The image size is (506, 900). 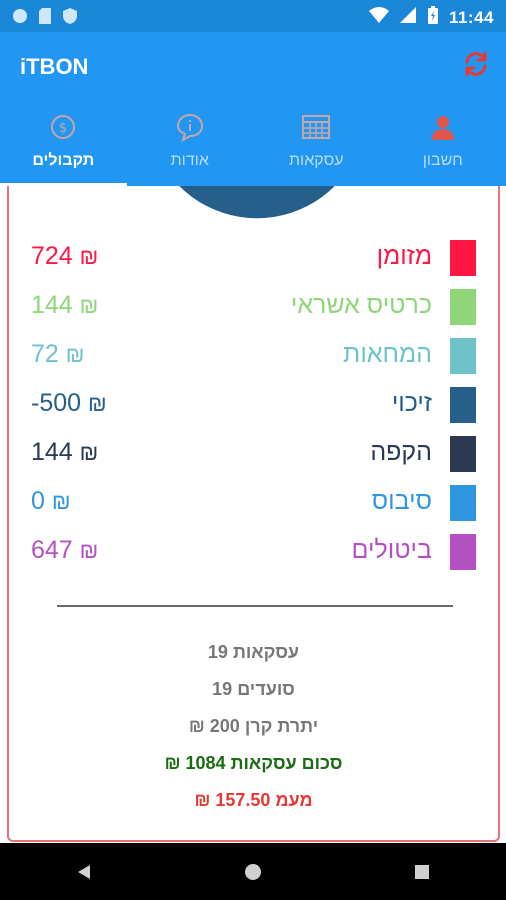 What do you see at coordinates (253, 356) in the screenshot?
I see `legend-row-checks: המחאות 72 ₪` at bounding box center [253, 356].